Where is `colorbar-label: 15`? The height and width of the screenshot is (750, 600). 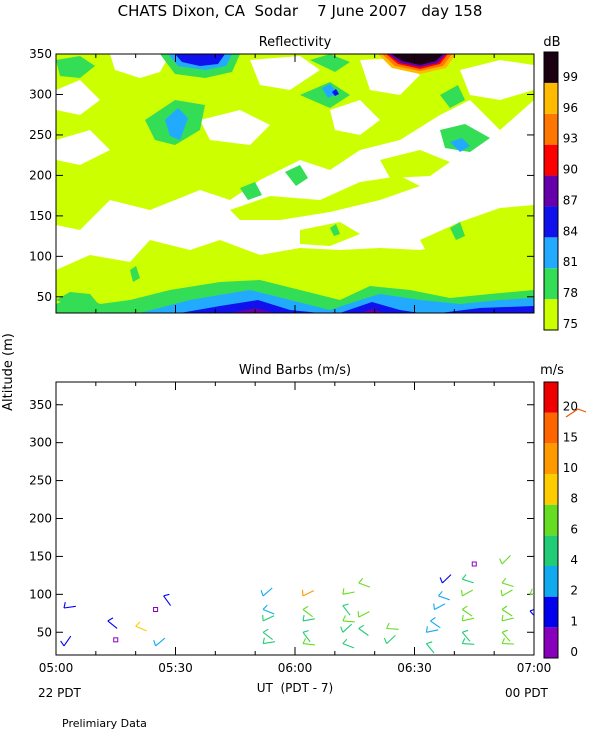
colorbar-label: 15 is located at coordinates (570, 437).